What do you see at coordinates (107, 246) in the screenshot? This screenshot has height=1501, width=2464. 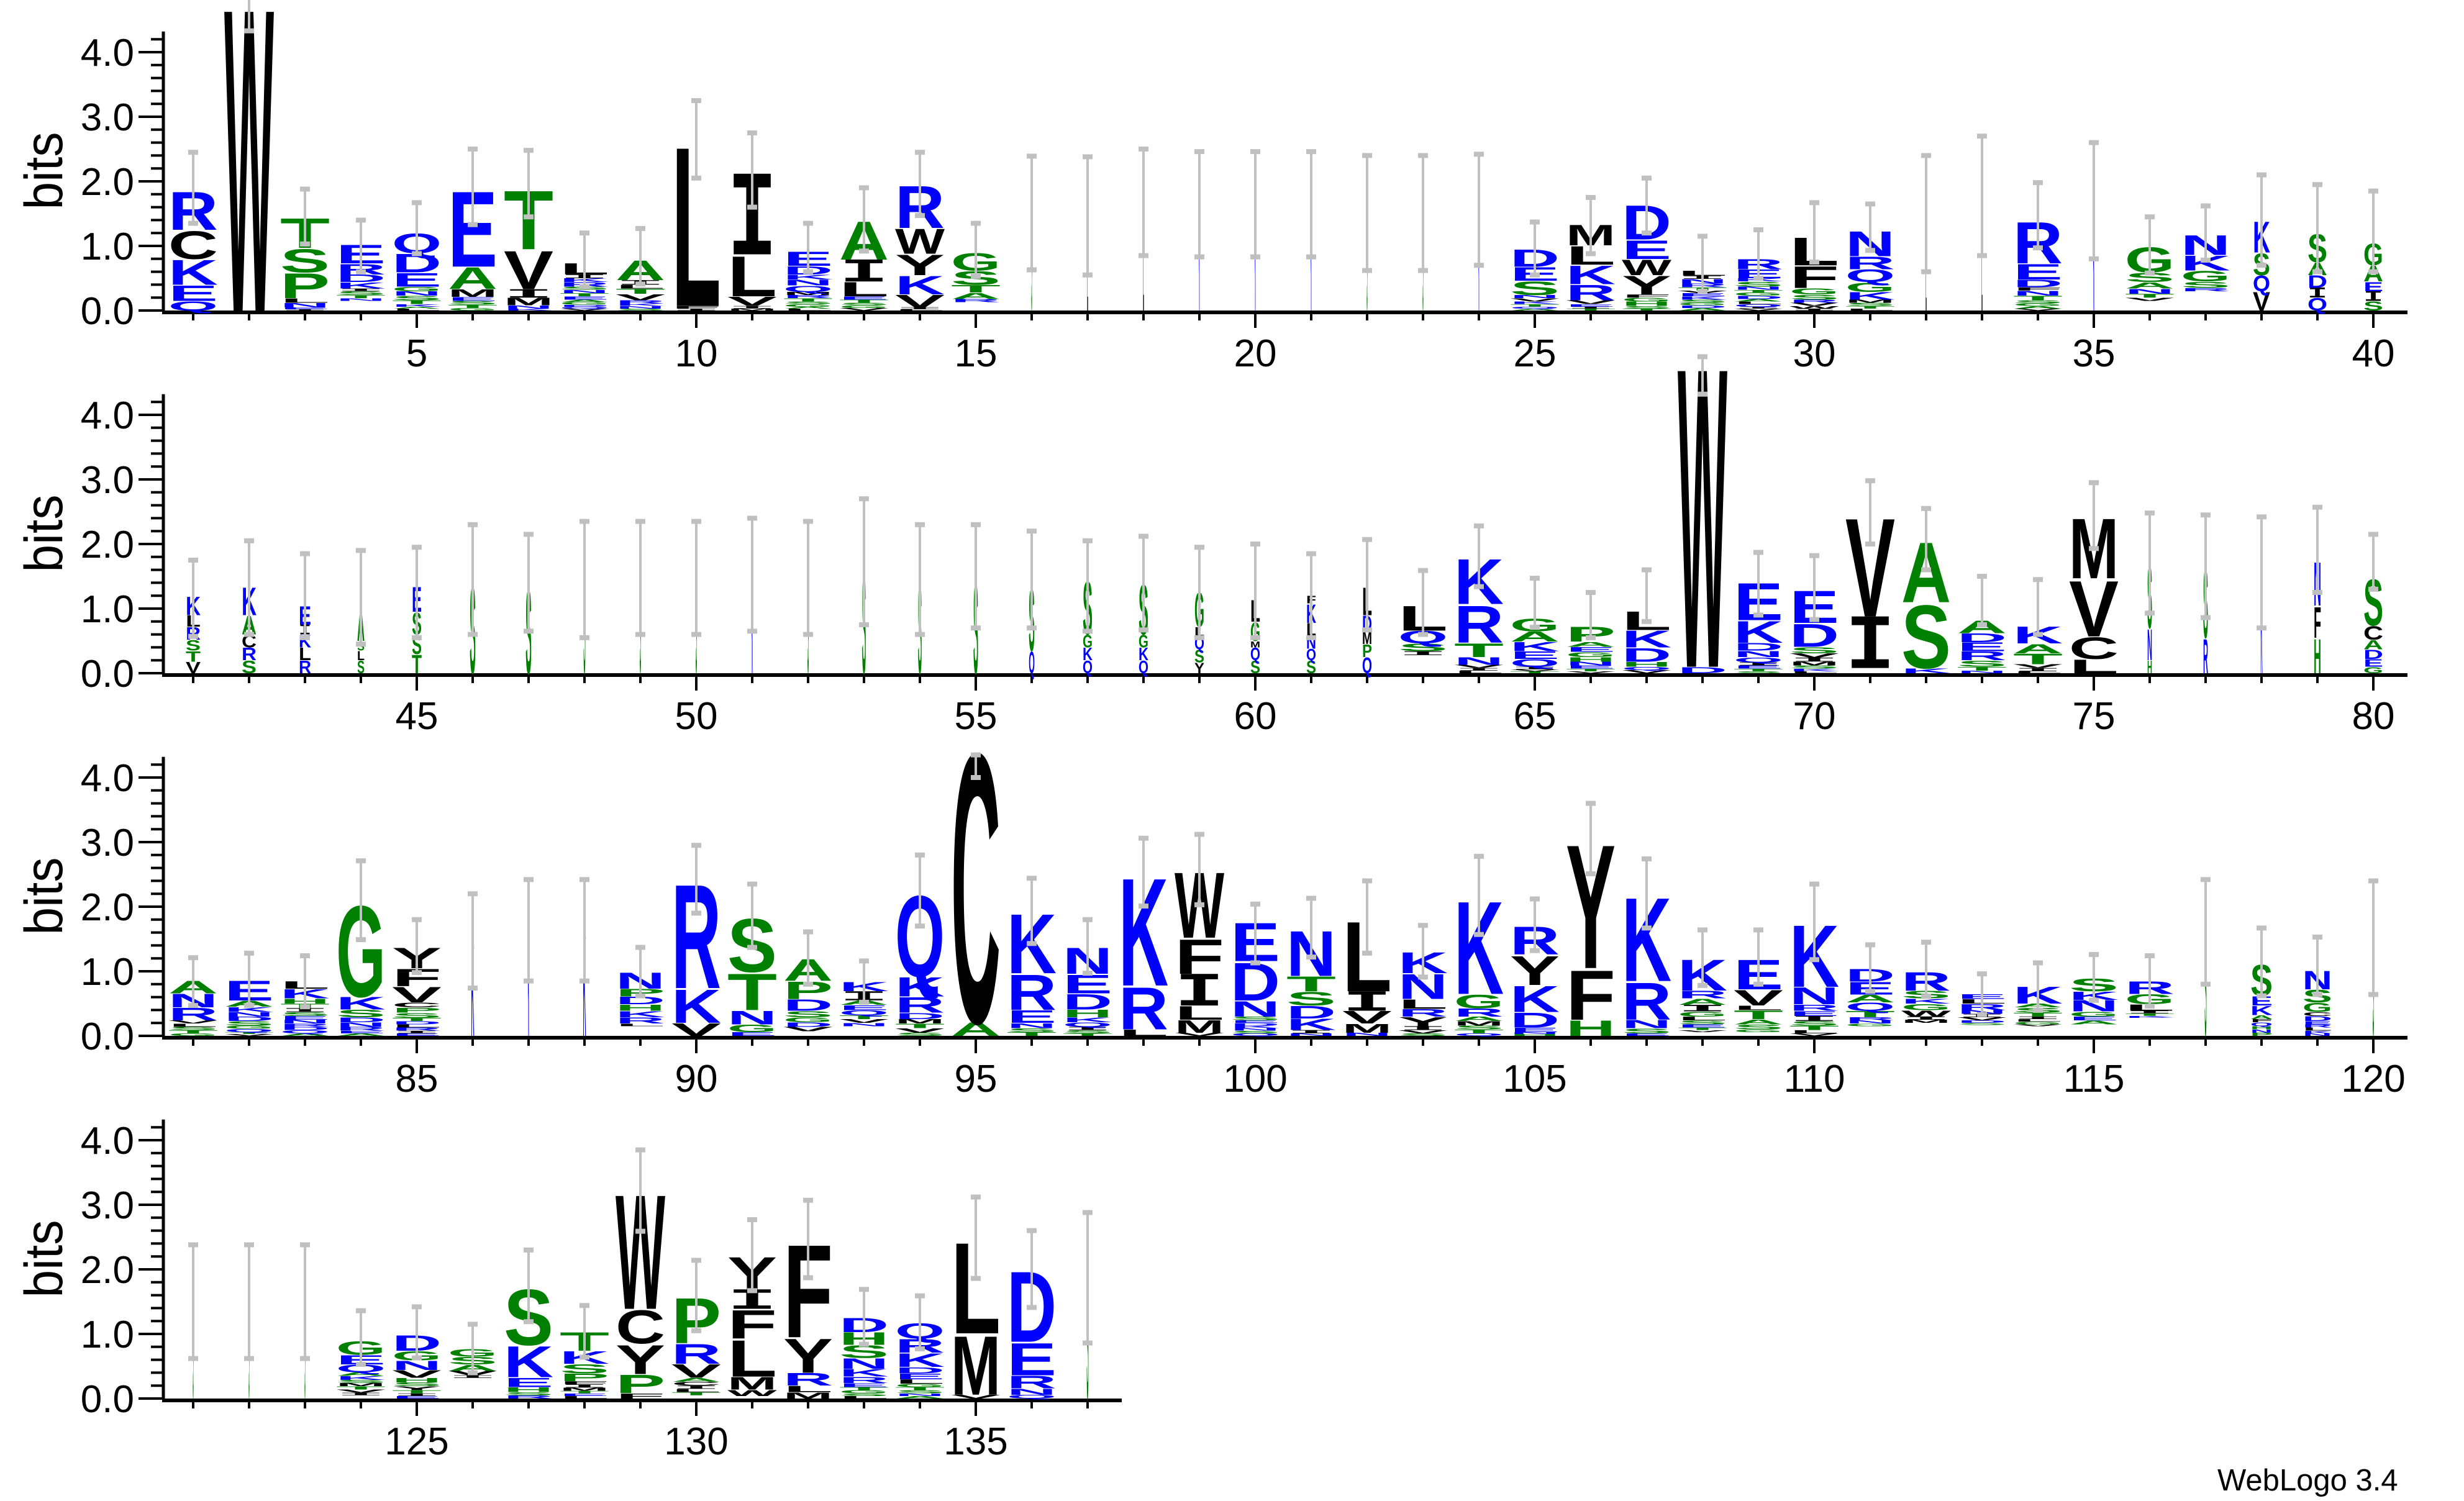 I see `y-tick-label: 1.0` at bounding box center [107, 246].